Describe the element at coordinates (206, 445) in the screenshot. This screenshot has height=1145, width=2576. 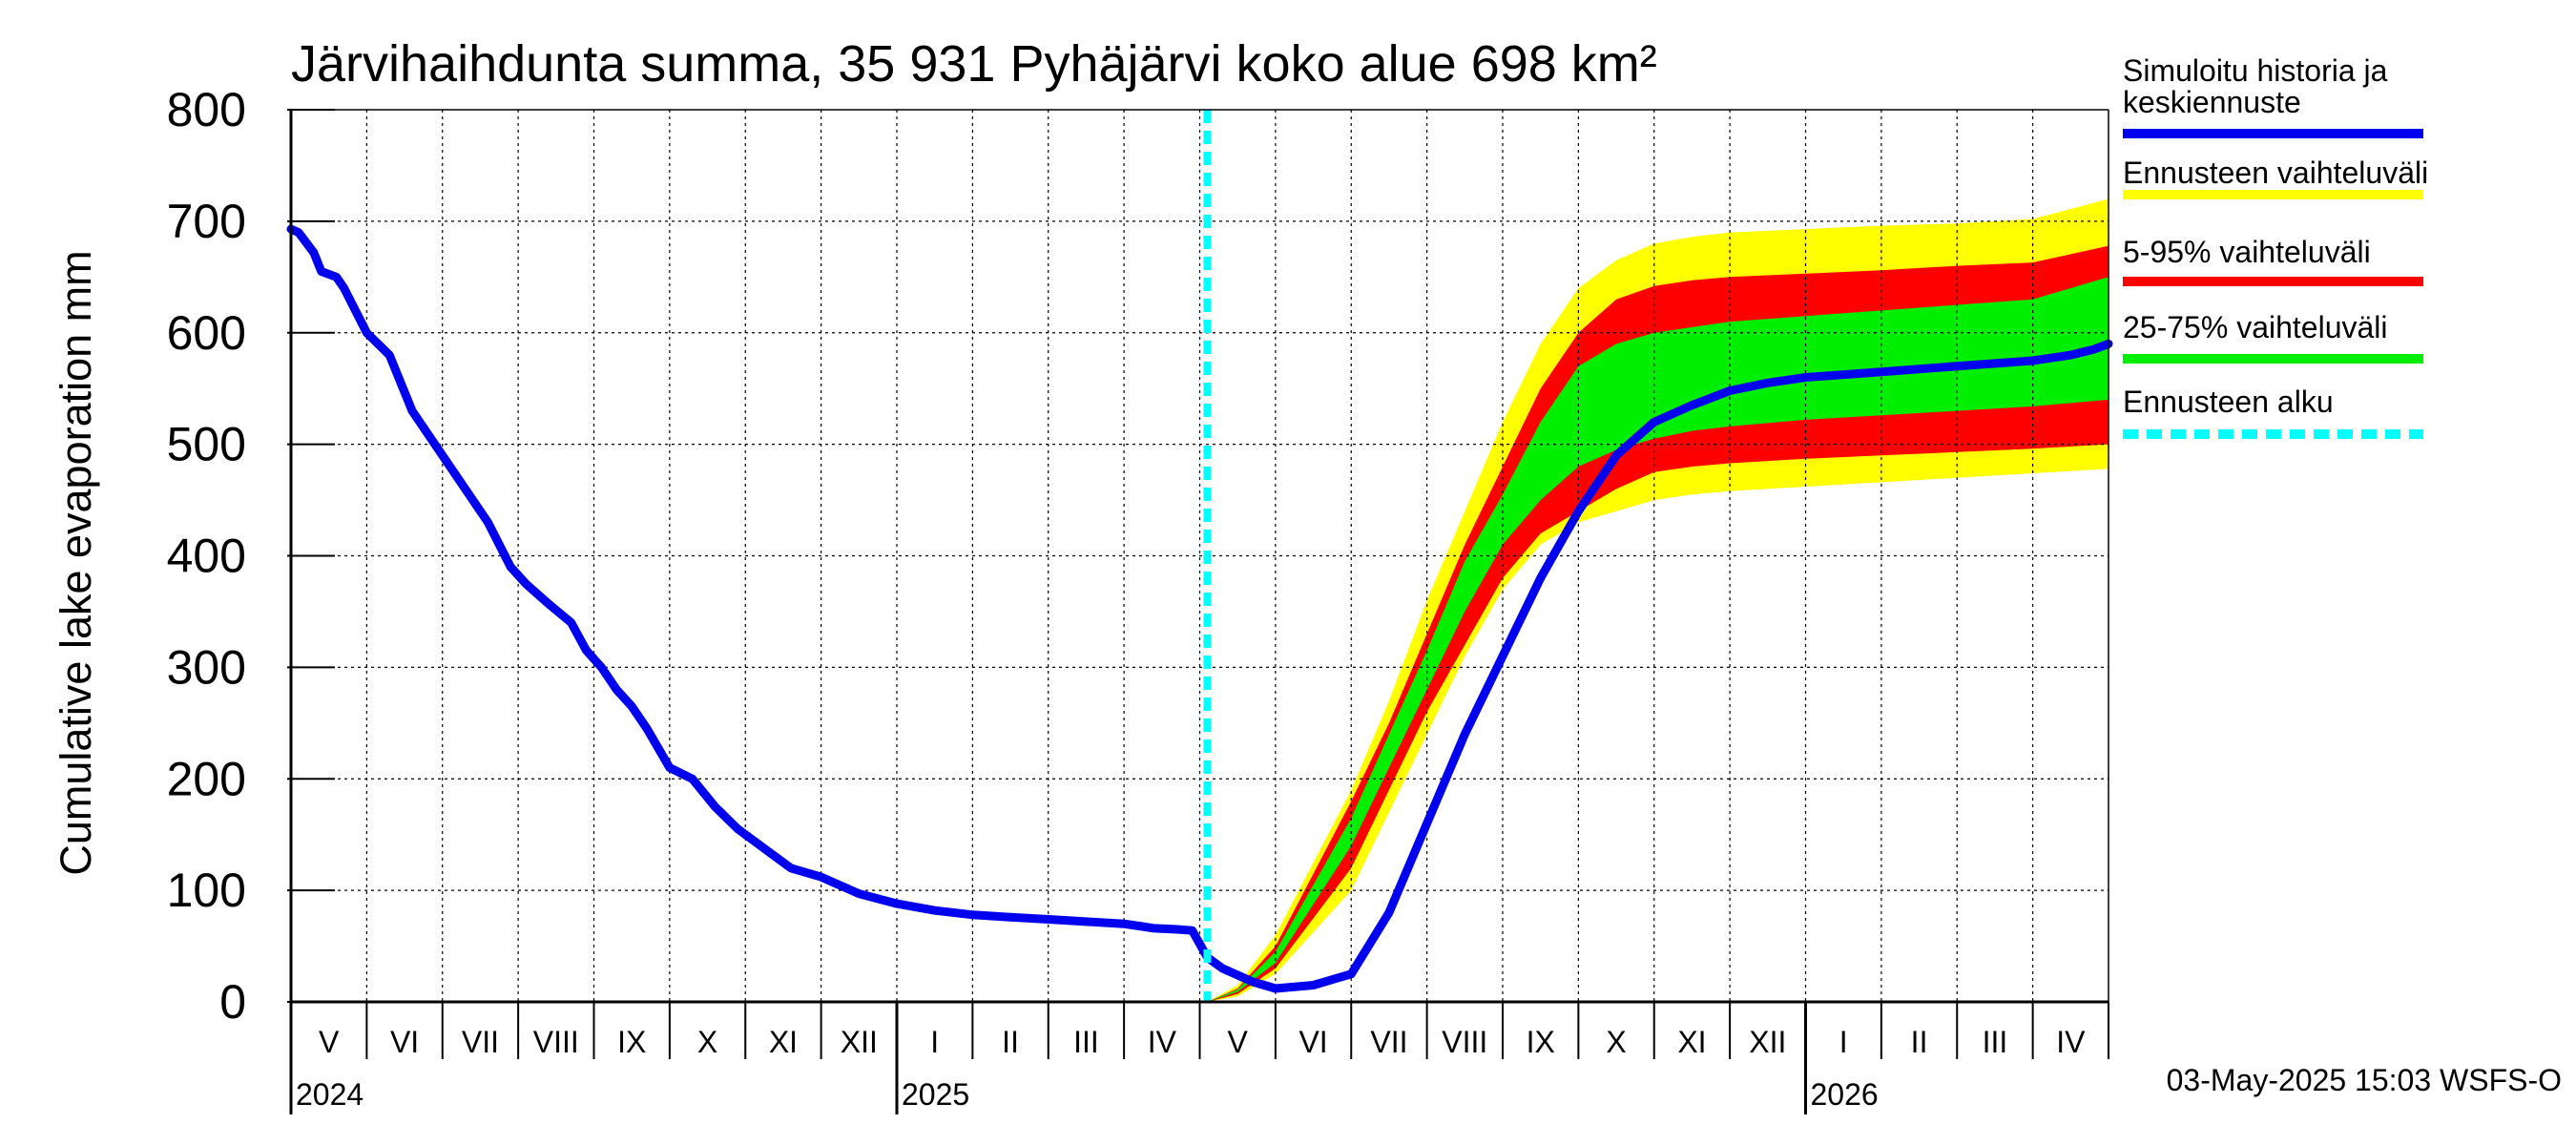
I see `y-tick-label: 500` at that location.